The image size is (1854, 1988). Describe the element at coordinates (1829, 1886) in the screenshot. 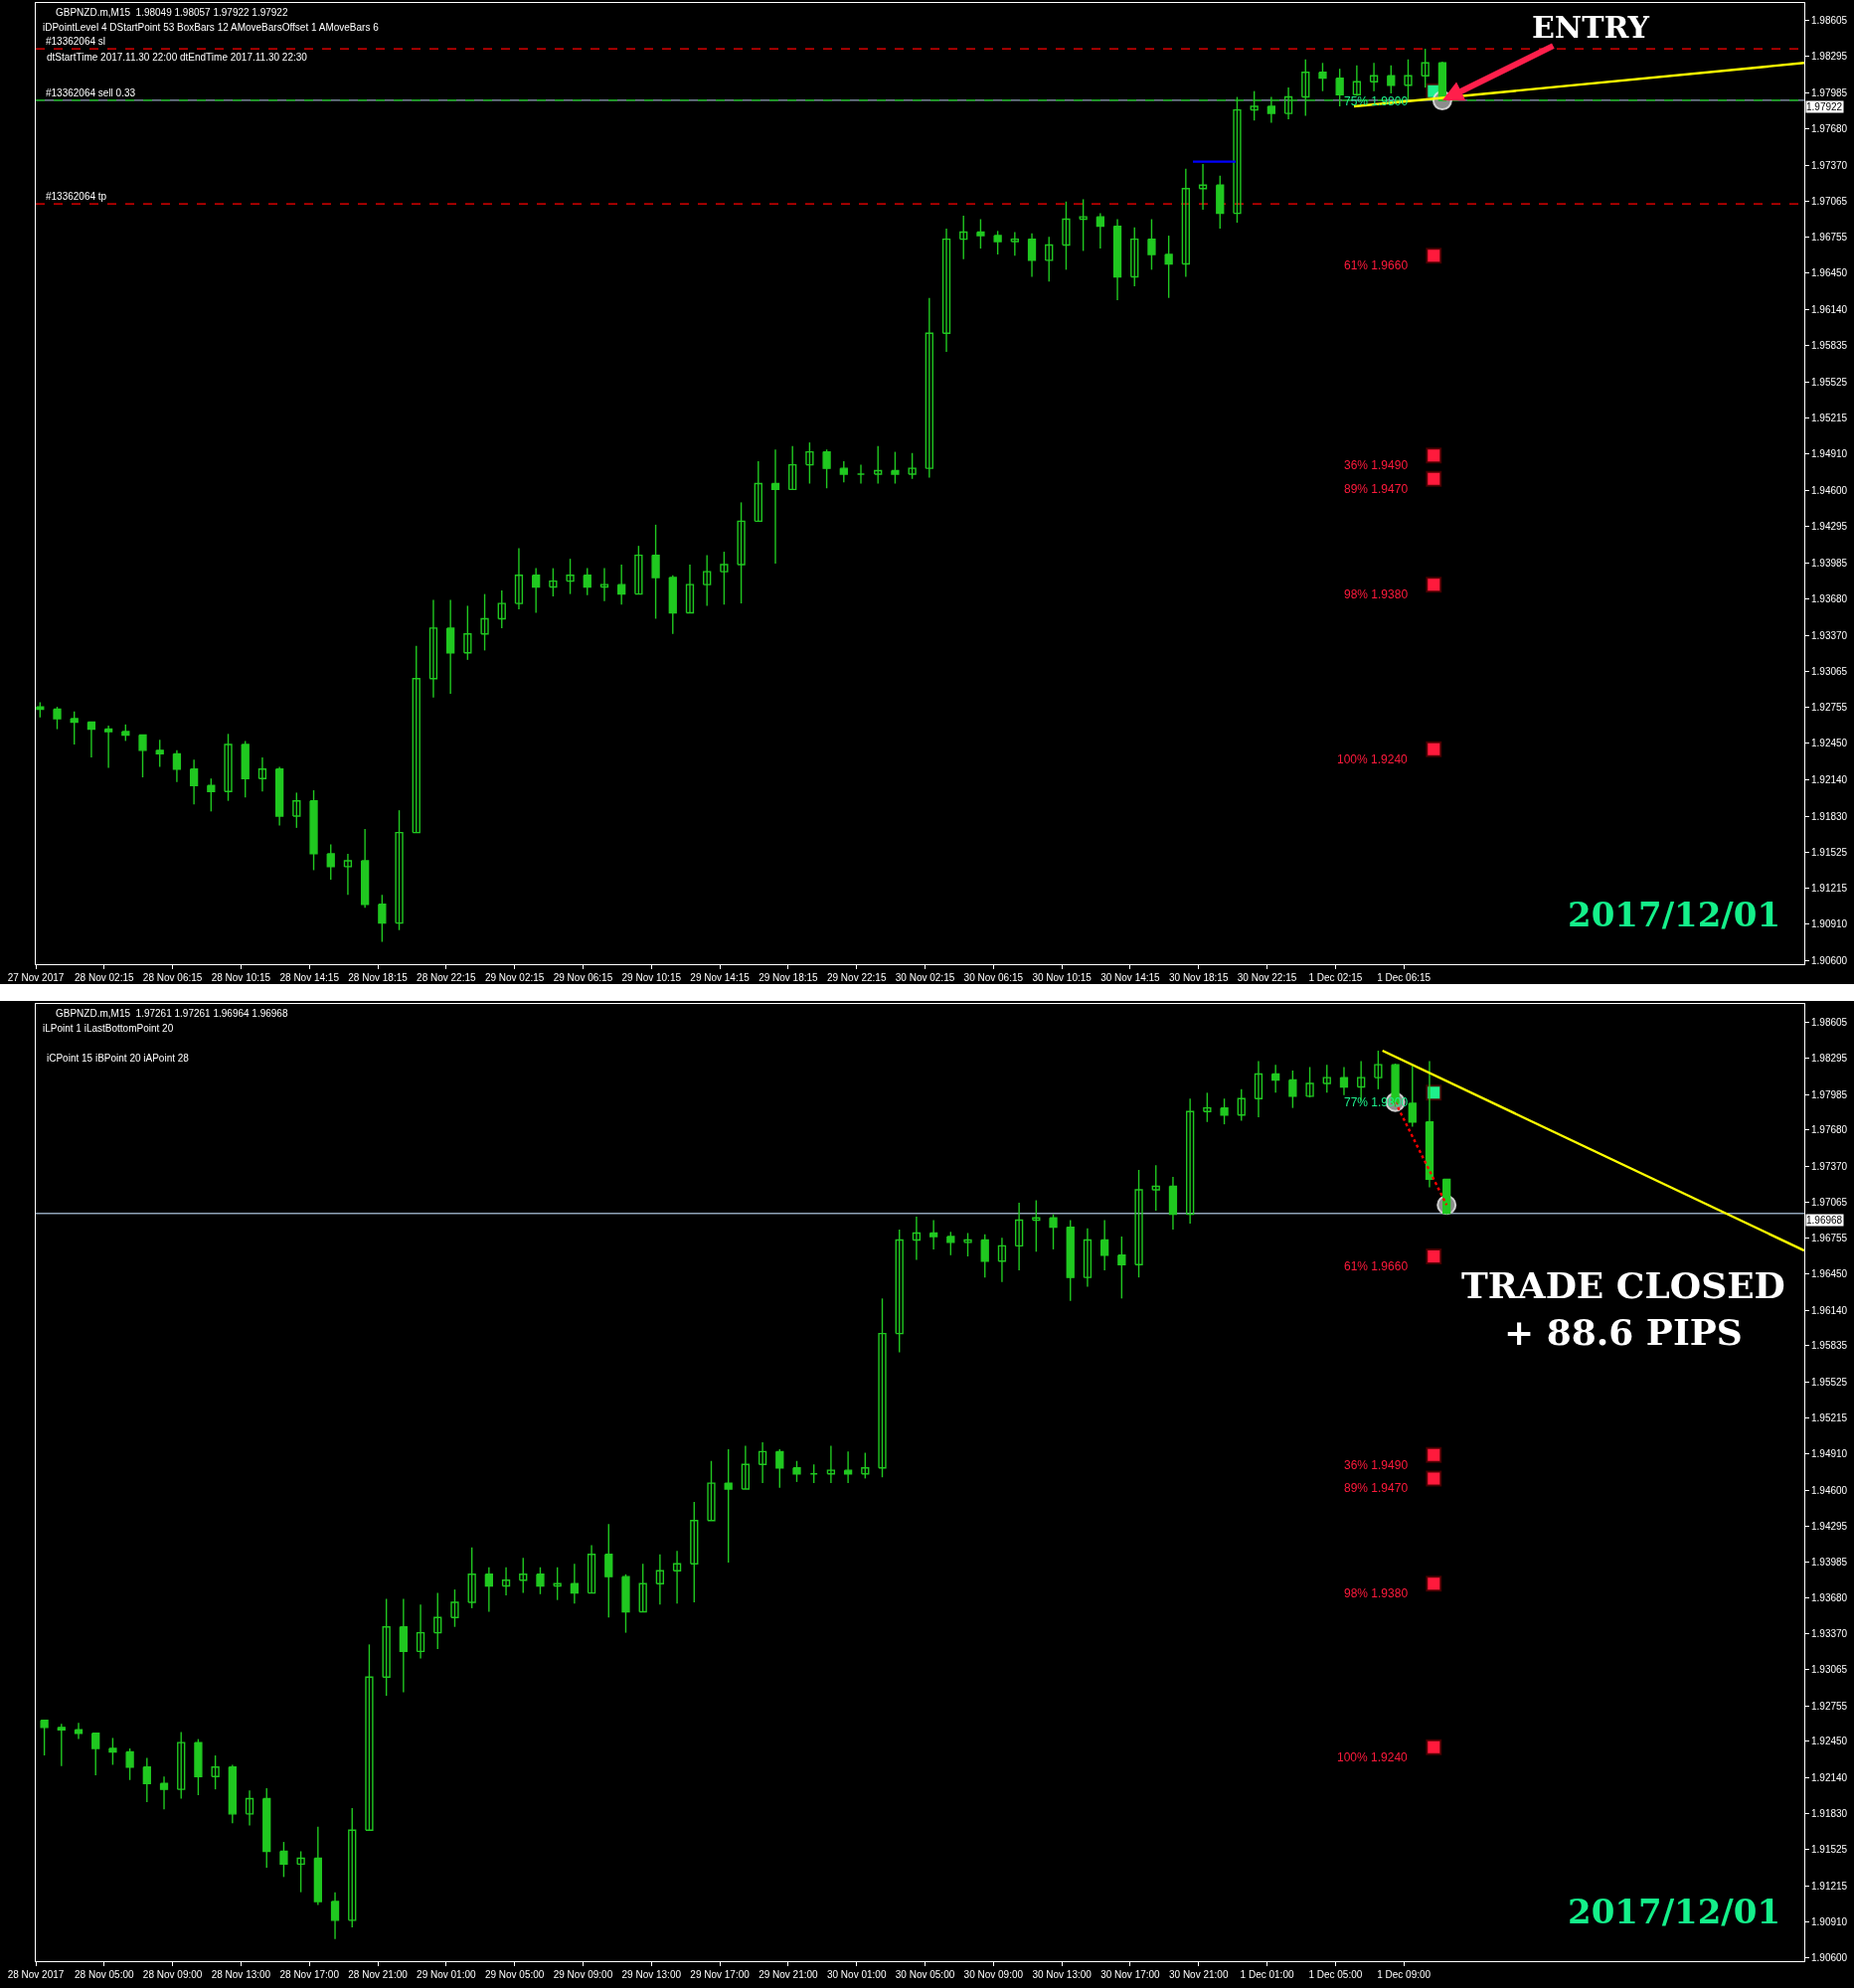

I see `y-tick-label: 1.91215` at that location.